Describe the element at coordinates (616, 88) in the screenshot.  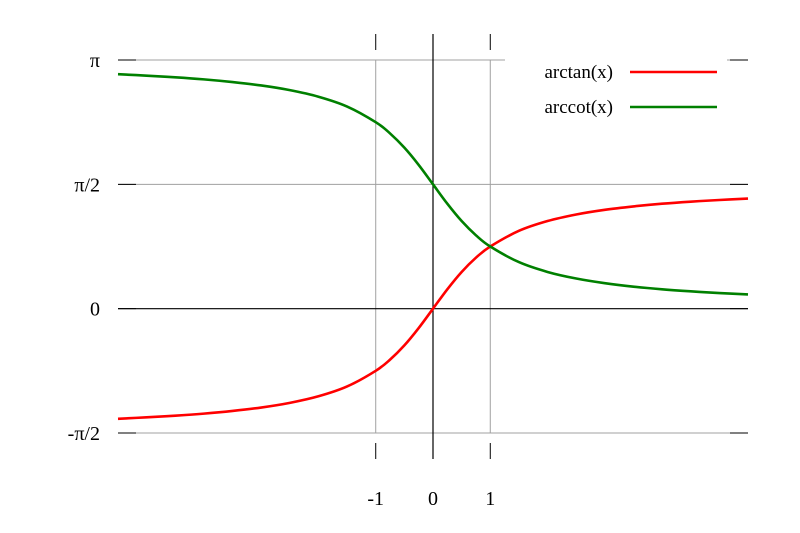
I see `legend-background` at that location.